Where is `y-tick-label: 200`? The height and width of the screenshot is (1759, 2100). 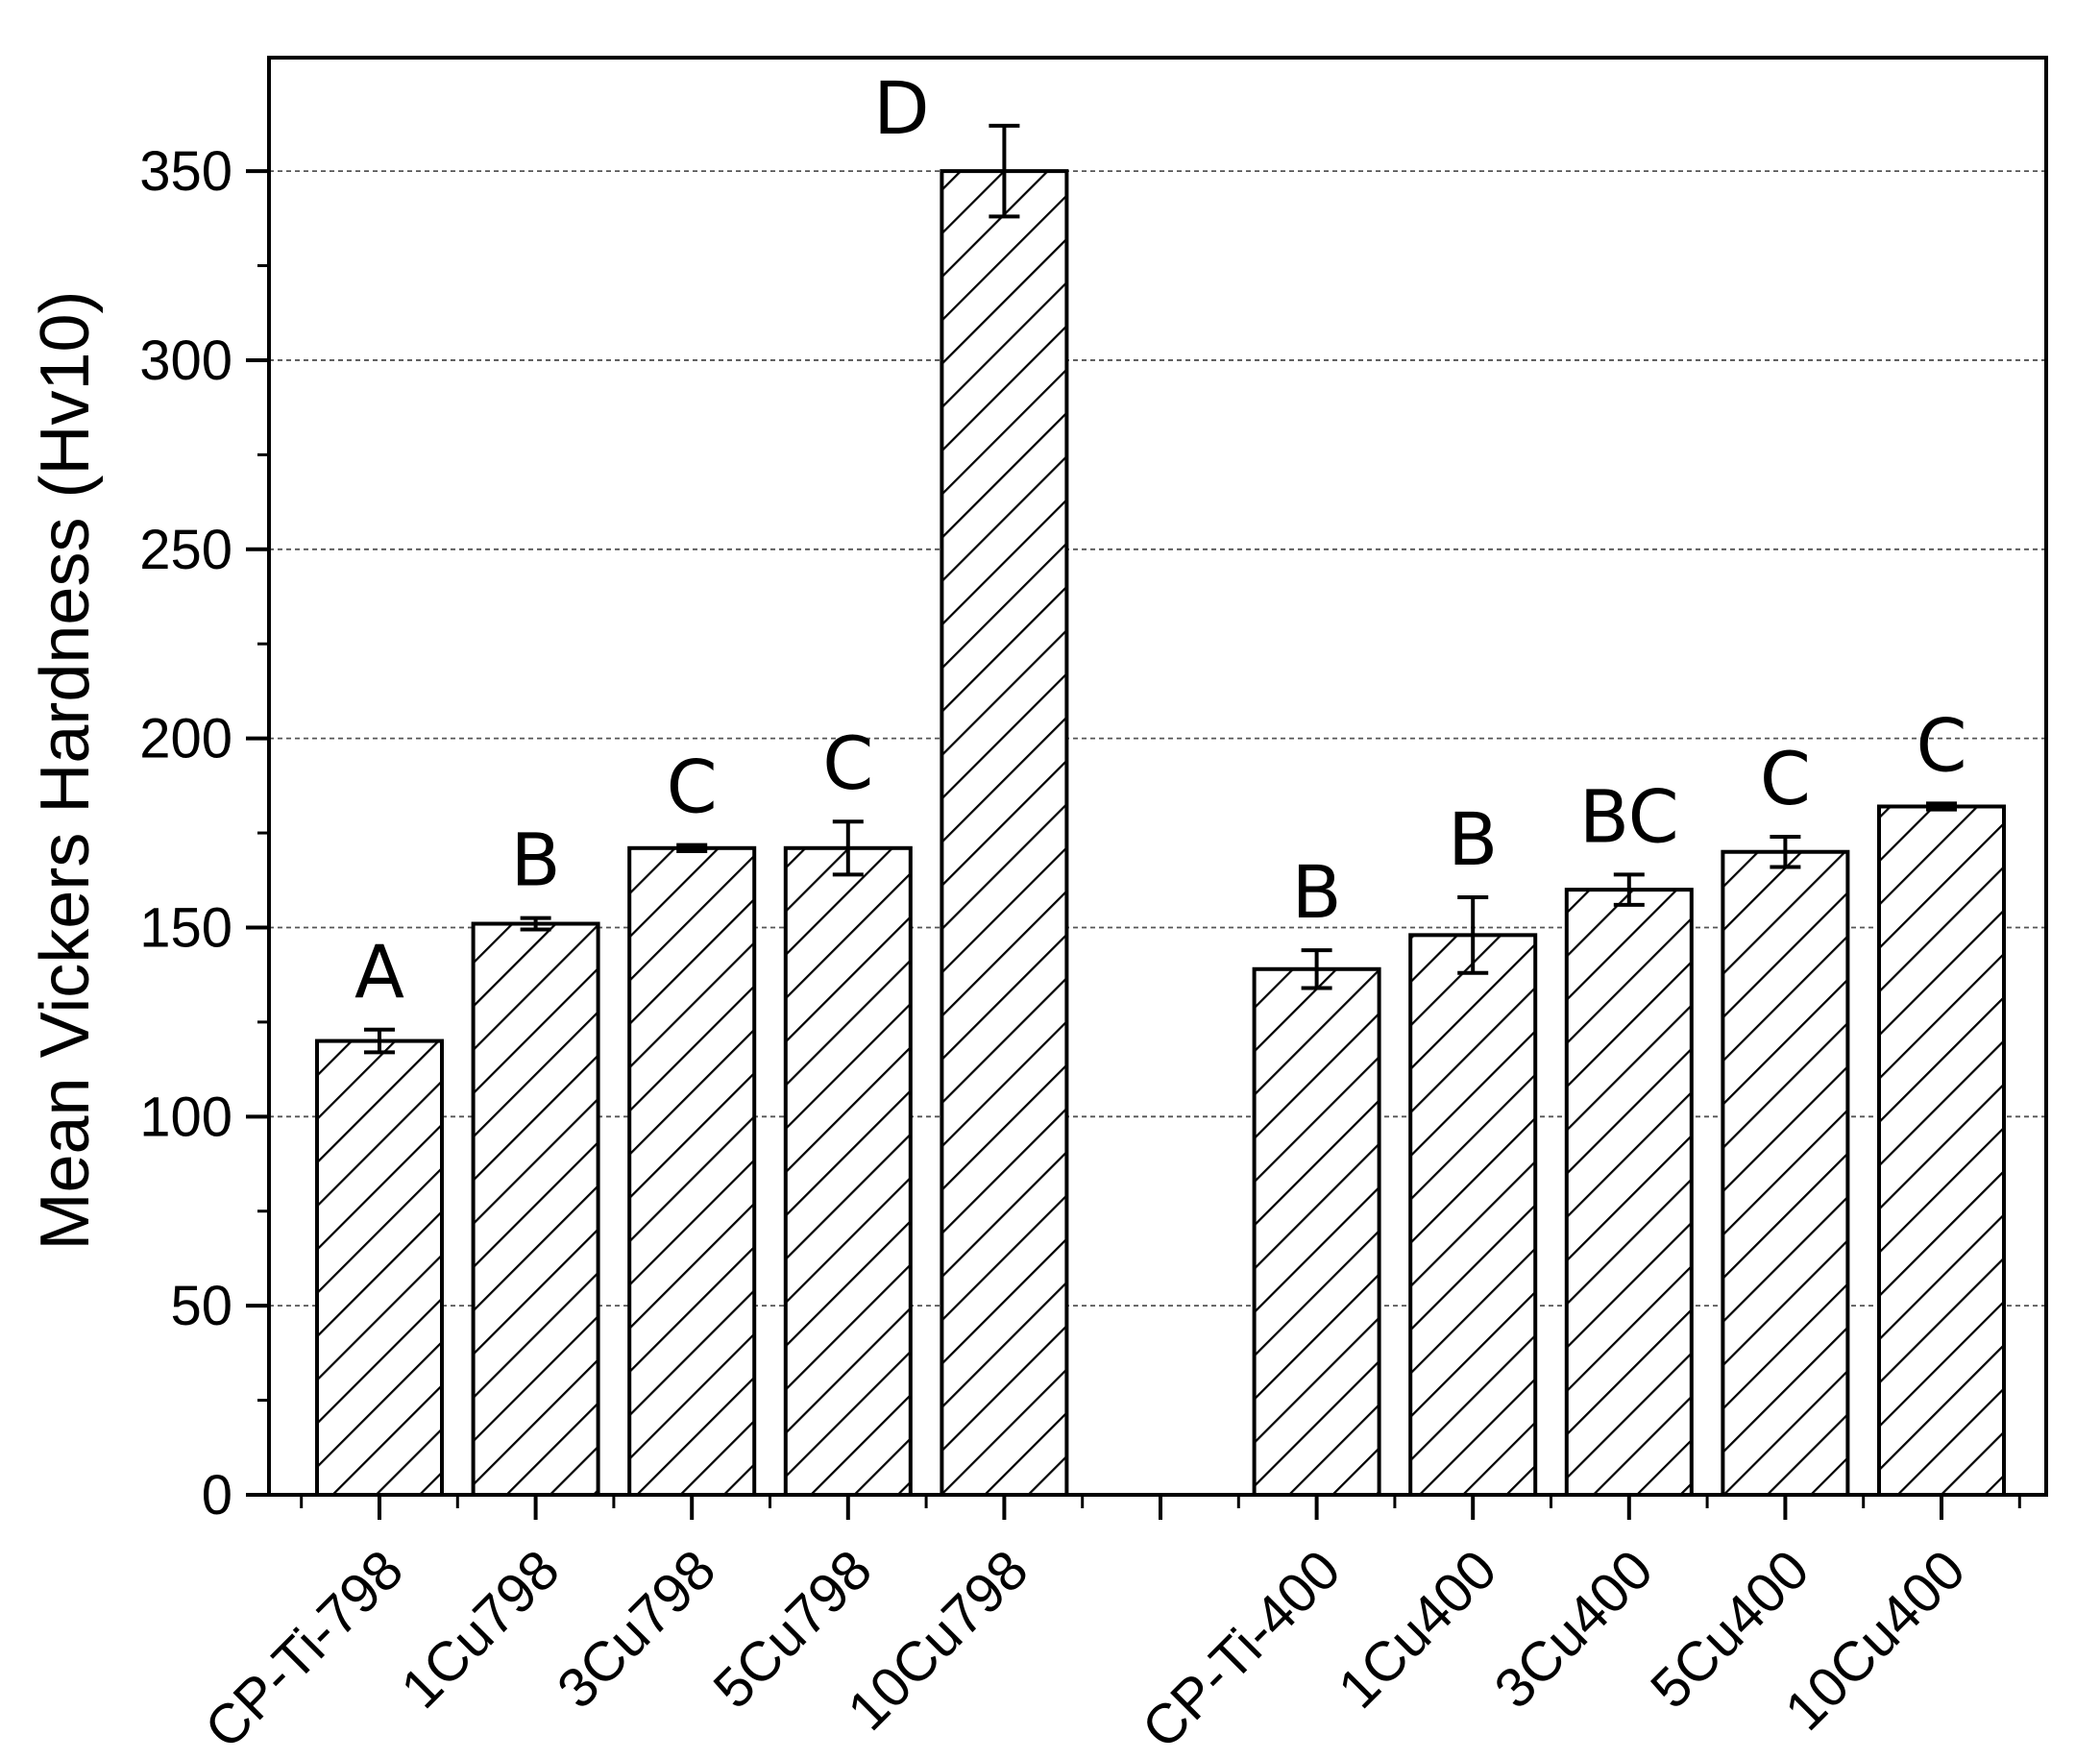
y-tick-label: 200 is located at coordinates (185, 739).